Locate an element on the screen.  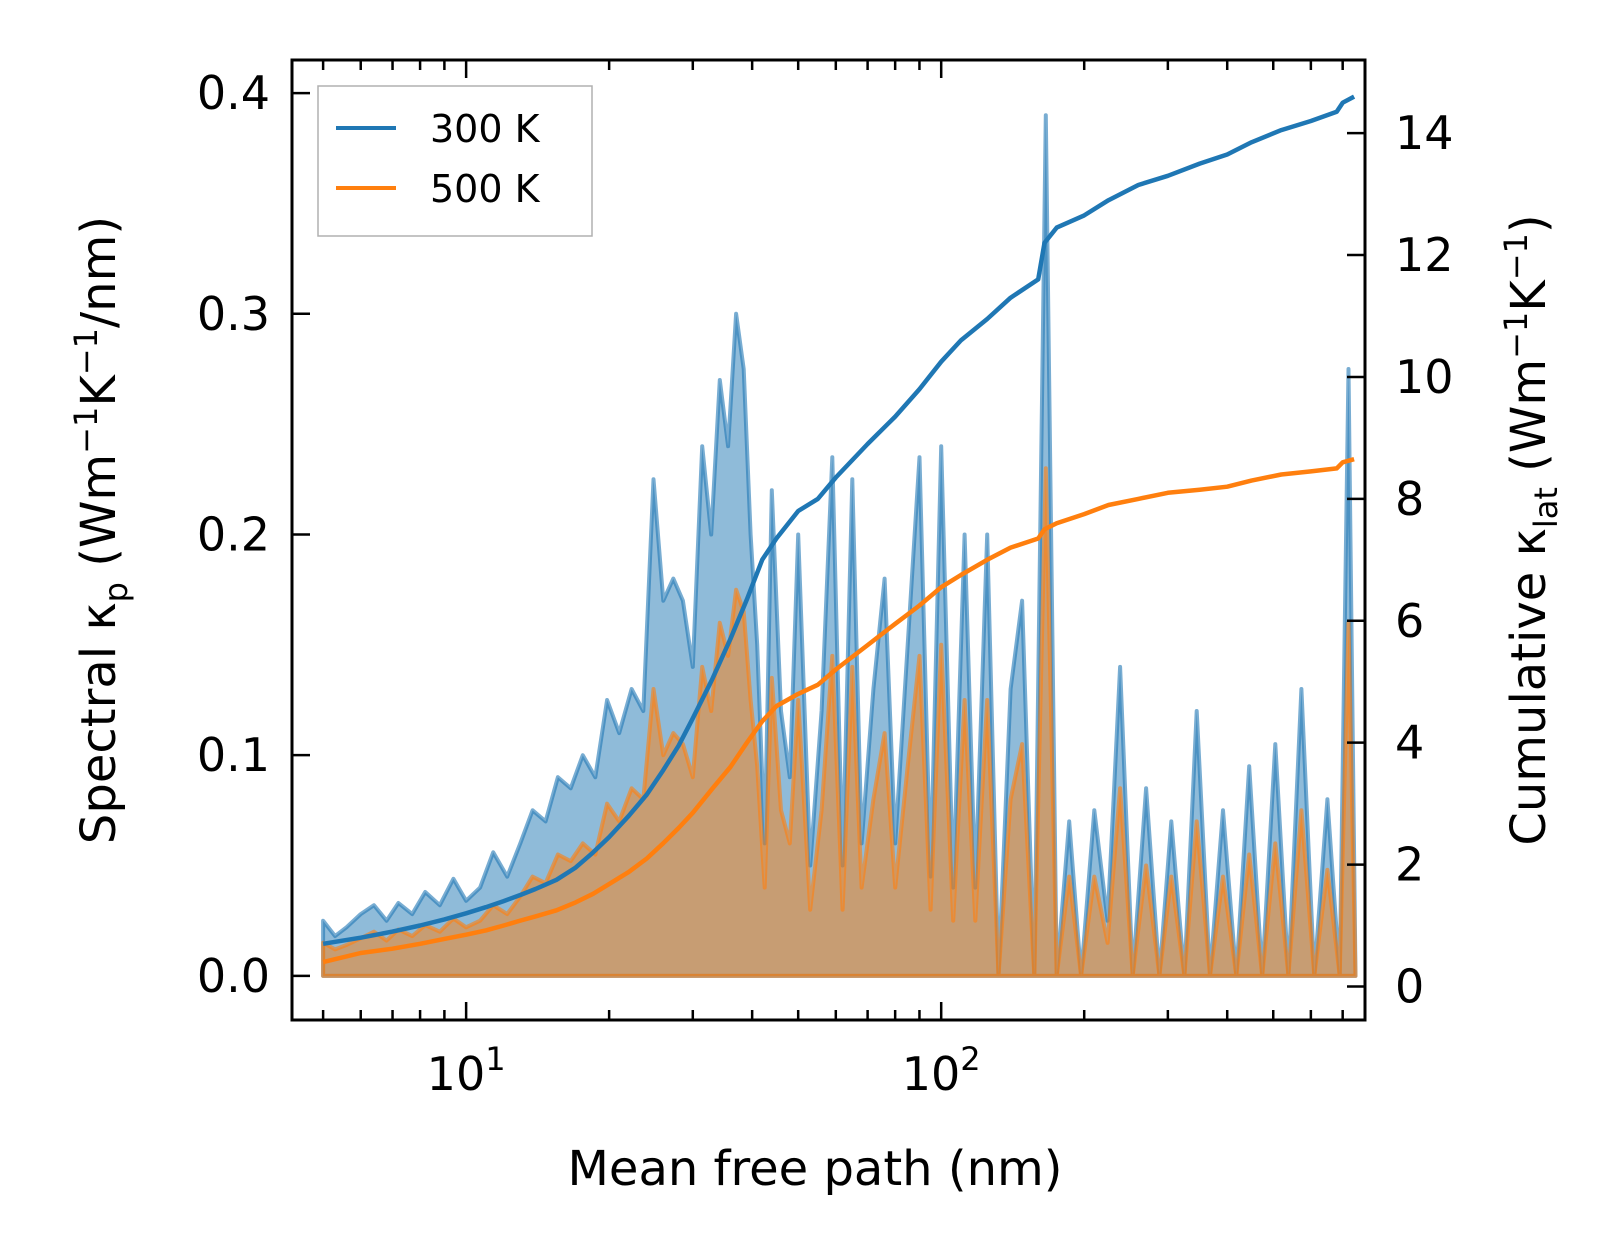
y-right-tick-label: 2 is located at coordinates (1409, 865).